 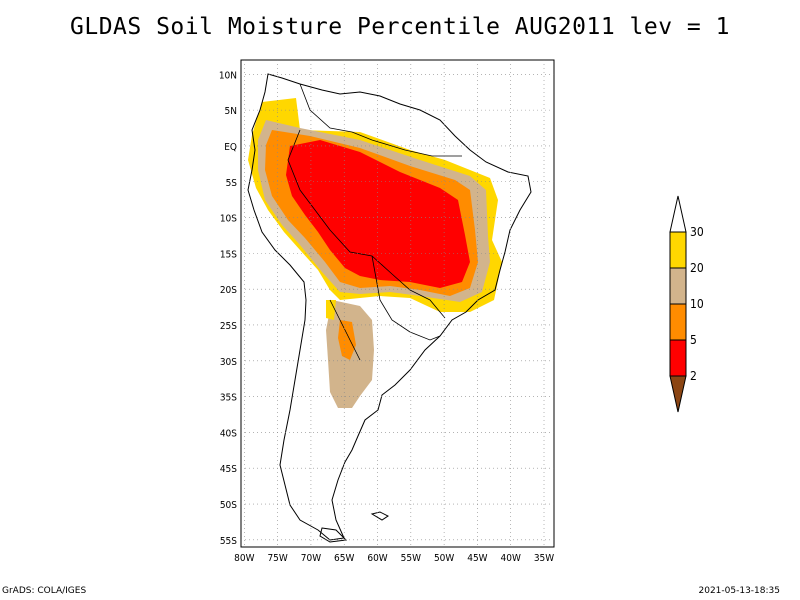 I want to click on footer-credit: GrADS: COLA/IGES, so click(x=44, y=591).